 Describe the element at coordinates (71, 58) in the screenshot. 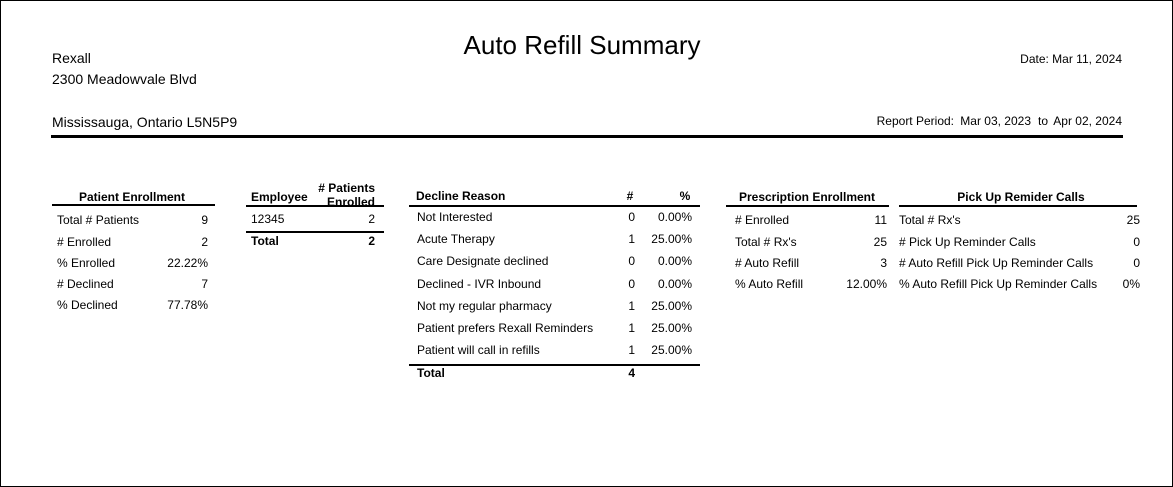

I see `company: Rexall` at that location.